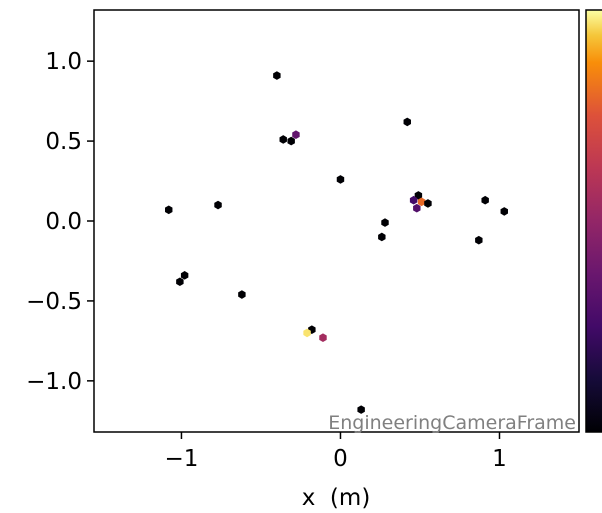 The image size is (602, 513). Describe the element at coordinates (499, 459) in the screenshot. I see `x-tick-label: 1` at that location.